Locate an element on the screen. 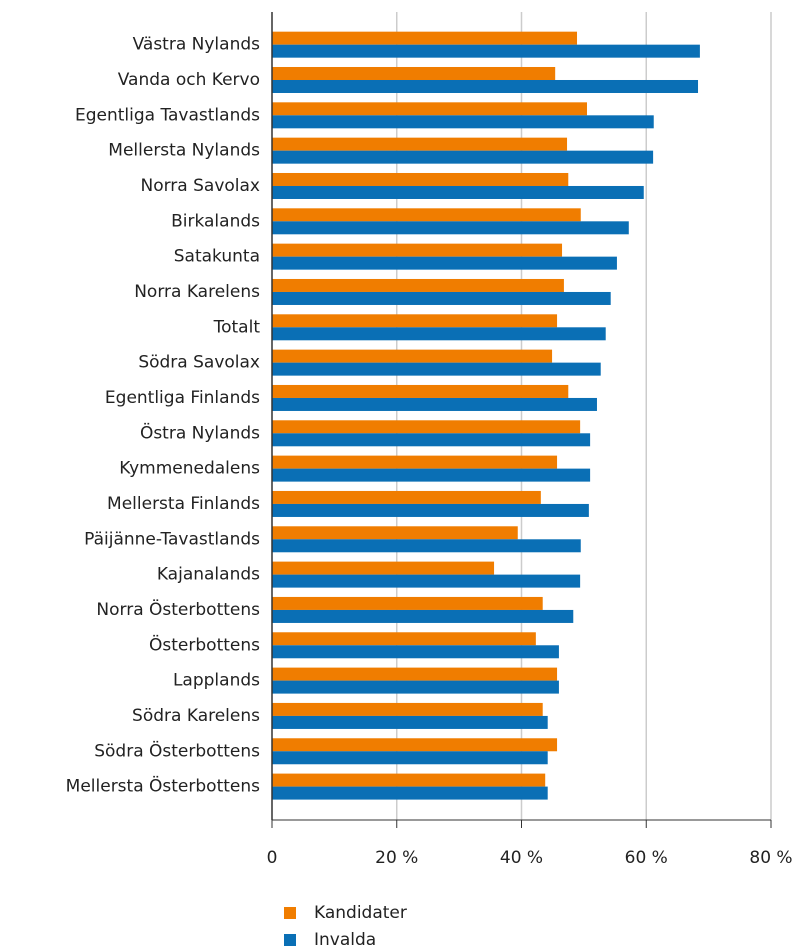 This screenshot has width=798, height=952. y-tick-label: Norra Karelens is located at coordinates (197, 292).